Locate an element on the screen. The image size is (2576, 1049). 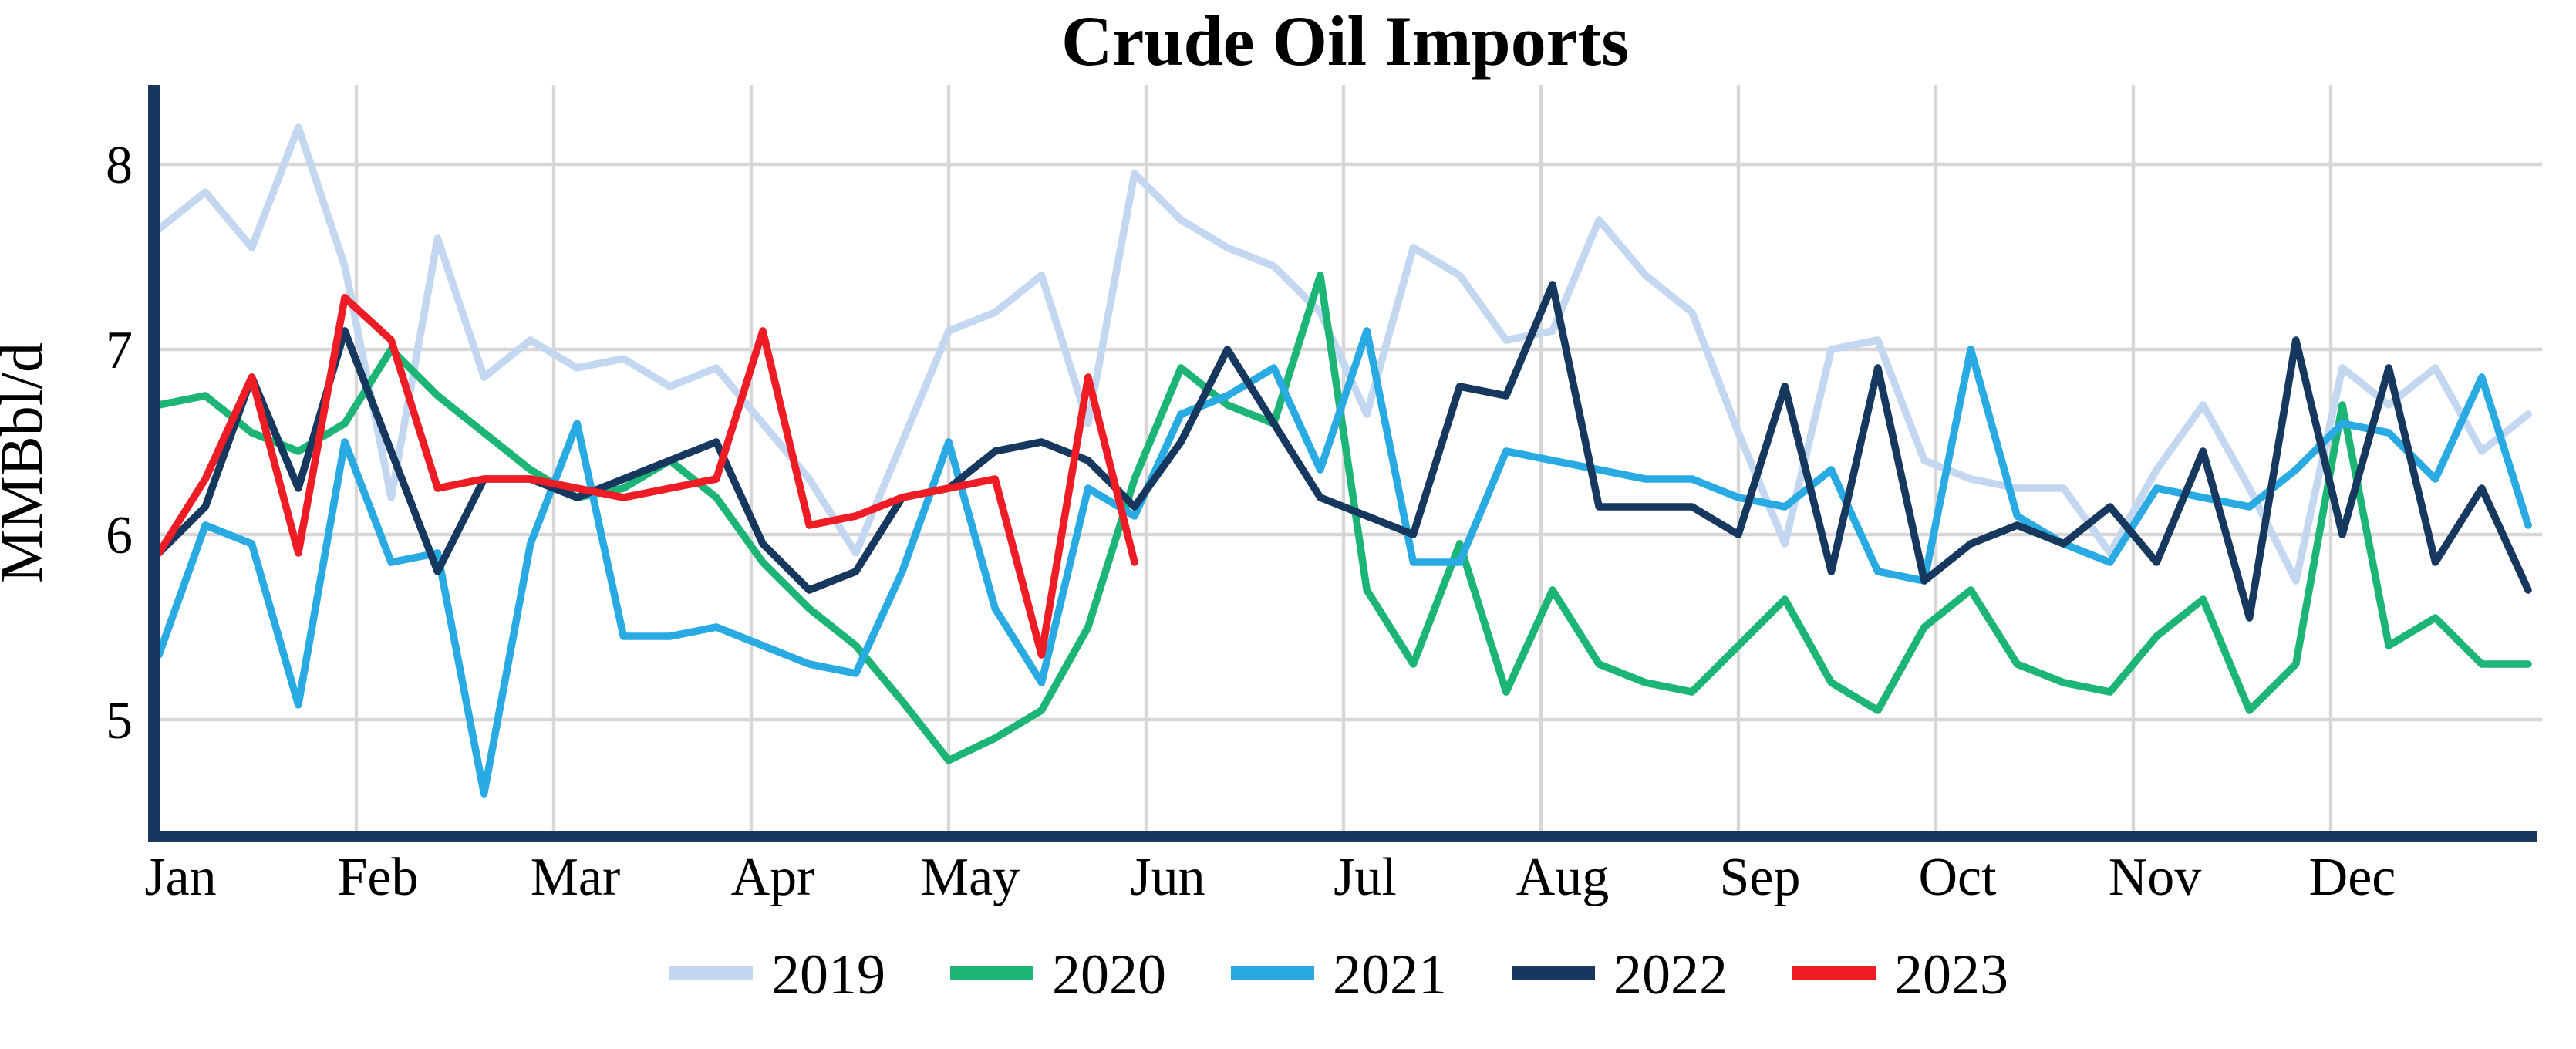
y-tick-label-6: 6 is located at coordinates (119, 536).